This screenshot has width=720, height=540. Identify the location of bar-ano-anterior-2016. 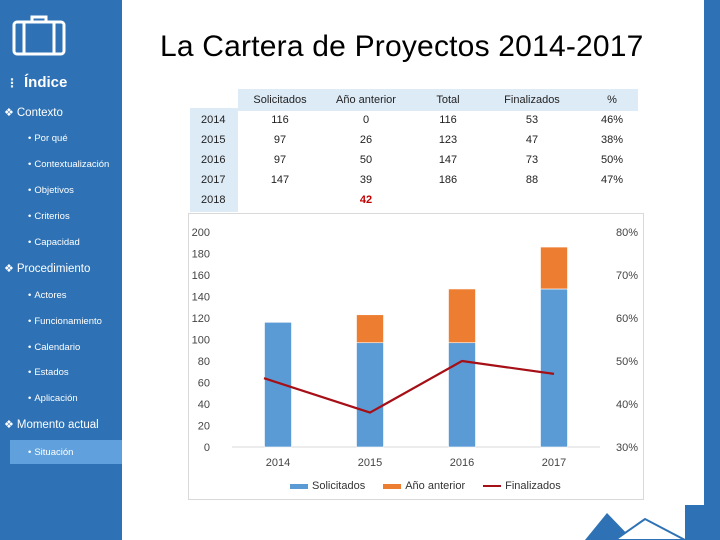
(462, 316).